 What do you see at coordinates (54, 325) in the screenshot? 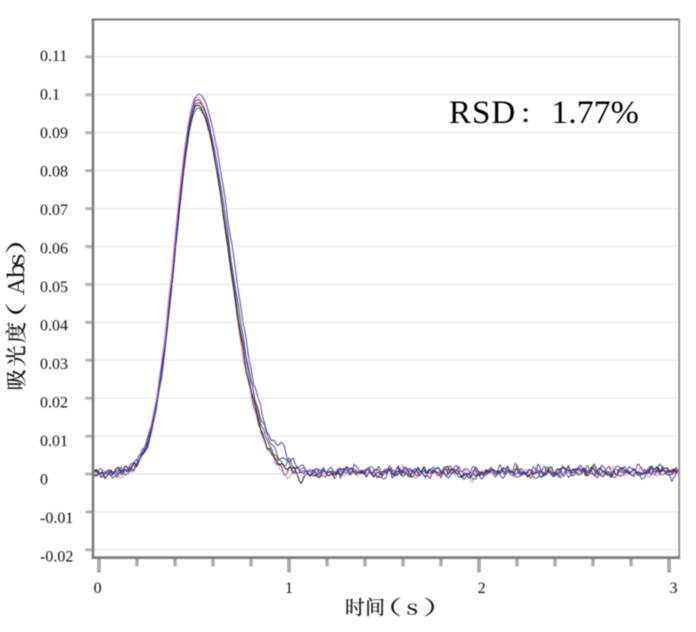
I see `svg-text: 0.04` at bounding box center [54, 325].